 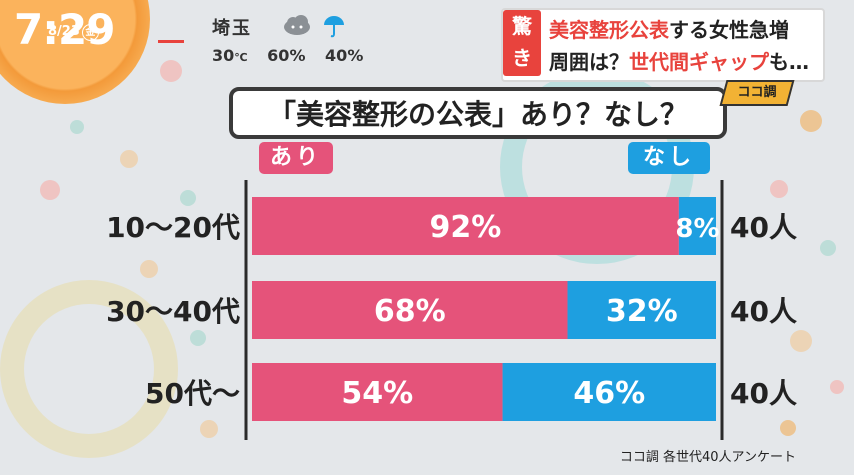 I want to click on category-label-1: 30～40代, so click(x=173, y=311).